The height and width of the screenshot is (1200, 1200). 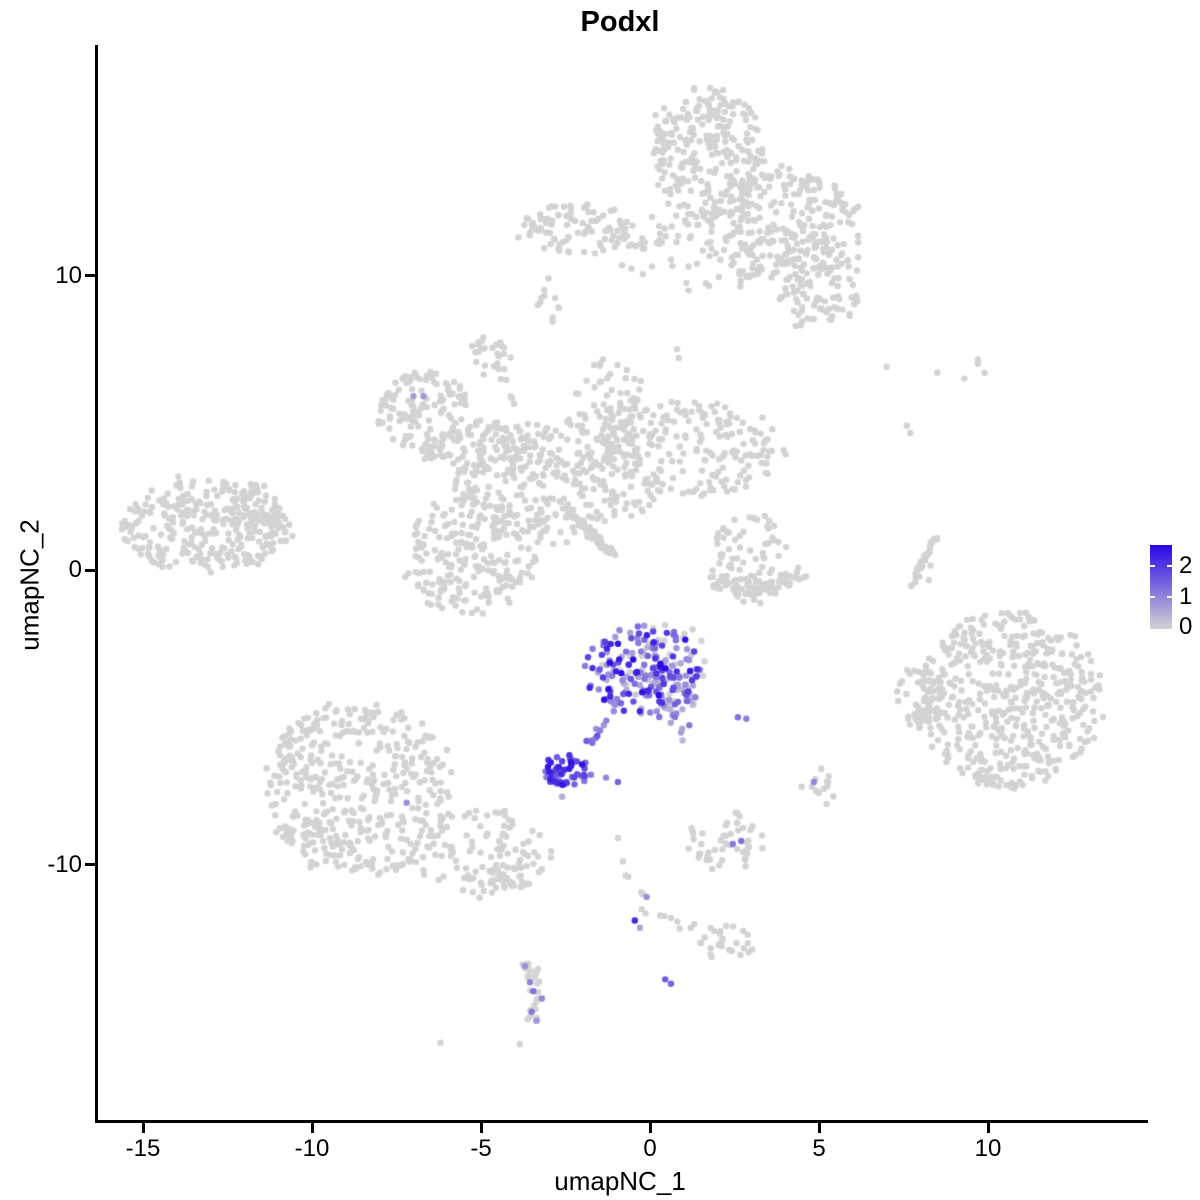 I want to click on x-tick-label: 5, so click(x=819, y=1148).